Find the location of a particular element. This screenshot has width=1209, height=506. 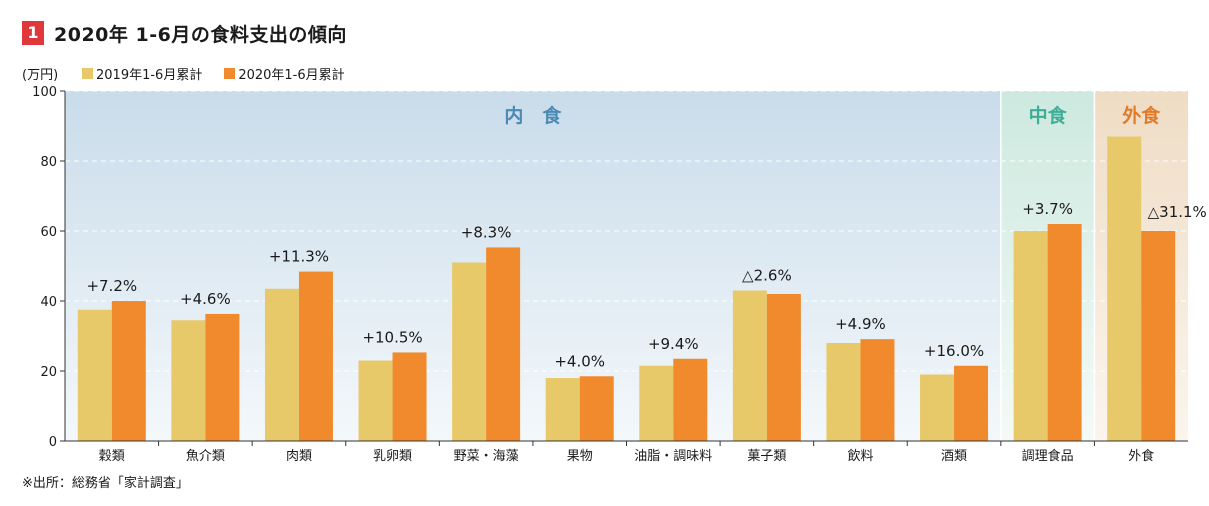

x-category-label: 油脂・調味料 is located at coordinates (673, 456).